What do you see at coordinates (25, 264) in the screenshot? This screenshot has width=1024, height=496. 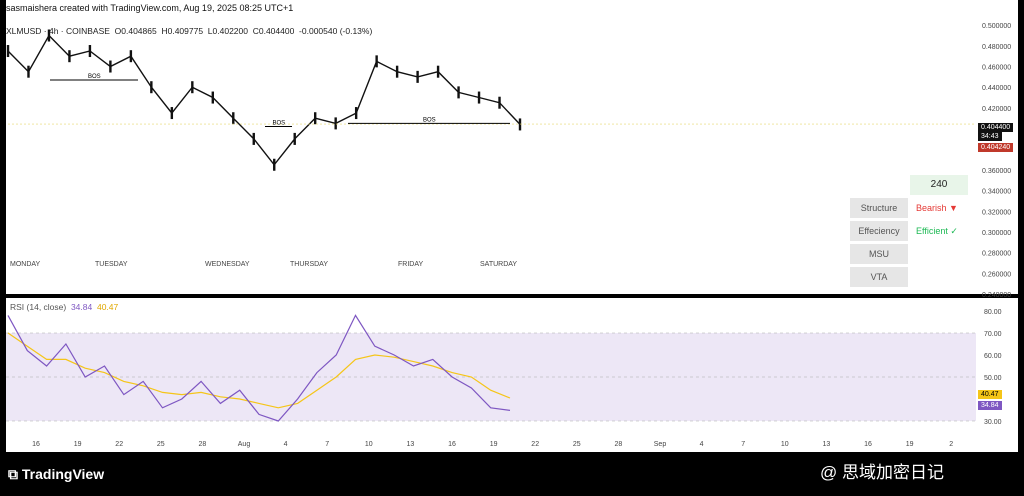 I see `day-label: MONDAY` at bounding box center [25, 264].